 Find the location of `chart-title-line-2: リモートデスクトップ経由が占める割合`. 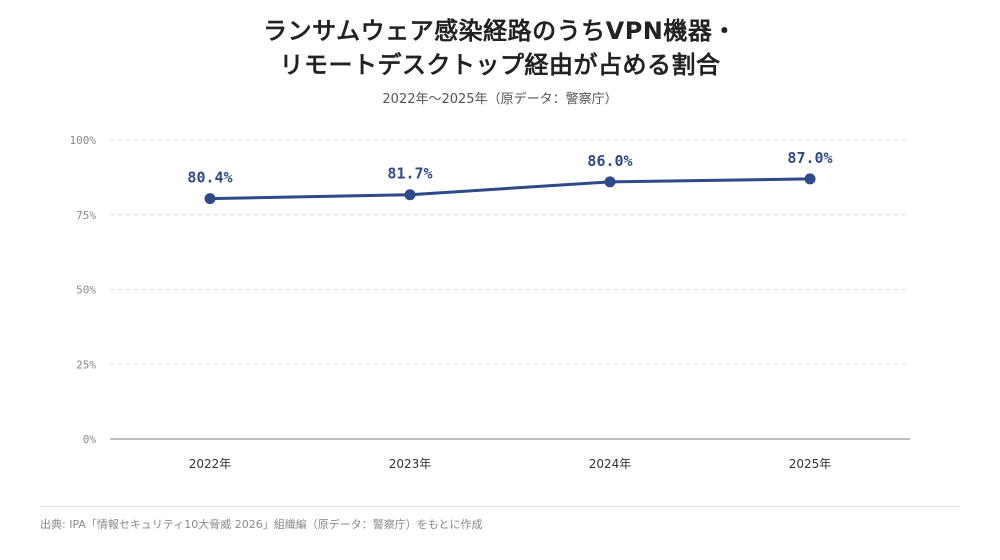

chart-title-line-2: リモートデスクトップ経由が占める割合 is located at coordinates (500, 65).